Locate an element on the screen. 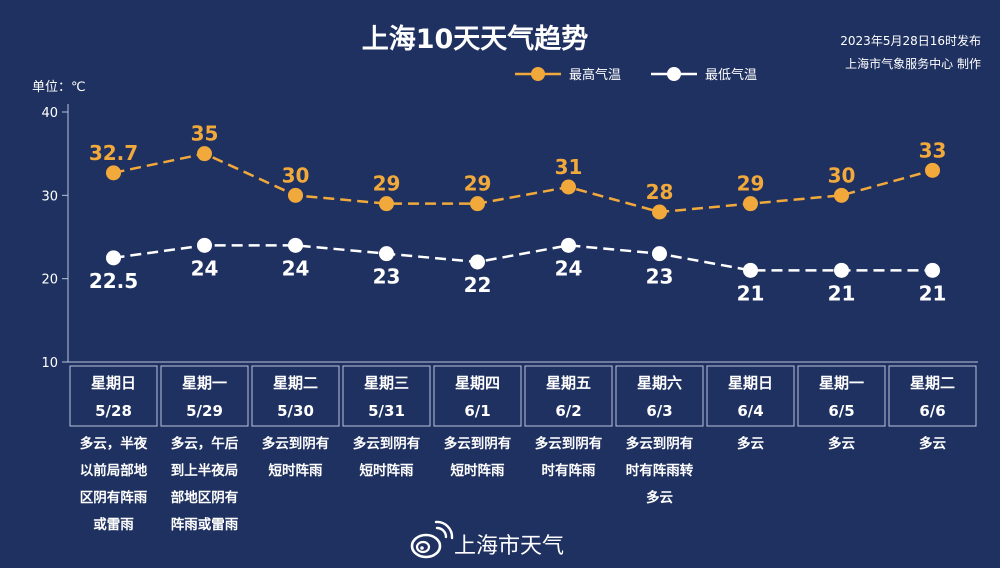 The width and height of the screenshot is (1000, 568). data-label-low: 22.5 is located at coordinates (113, 281).